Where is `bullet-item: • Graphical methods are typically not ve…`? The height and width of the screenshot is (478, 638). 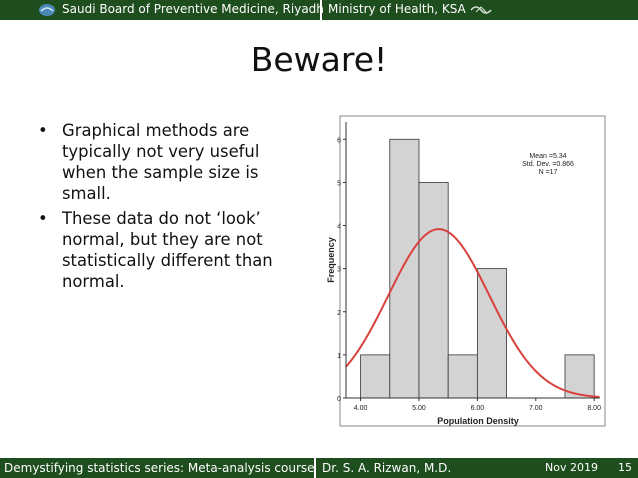
bullet-item: • Graphical methods are typically not ve… is located at coordinates (161, 162).